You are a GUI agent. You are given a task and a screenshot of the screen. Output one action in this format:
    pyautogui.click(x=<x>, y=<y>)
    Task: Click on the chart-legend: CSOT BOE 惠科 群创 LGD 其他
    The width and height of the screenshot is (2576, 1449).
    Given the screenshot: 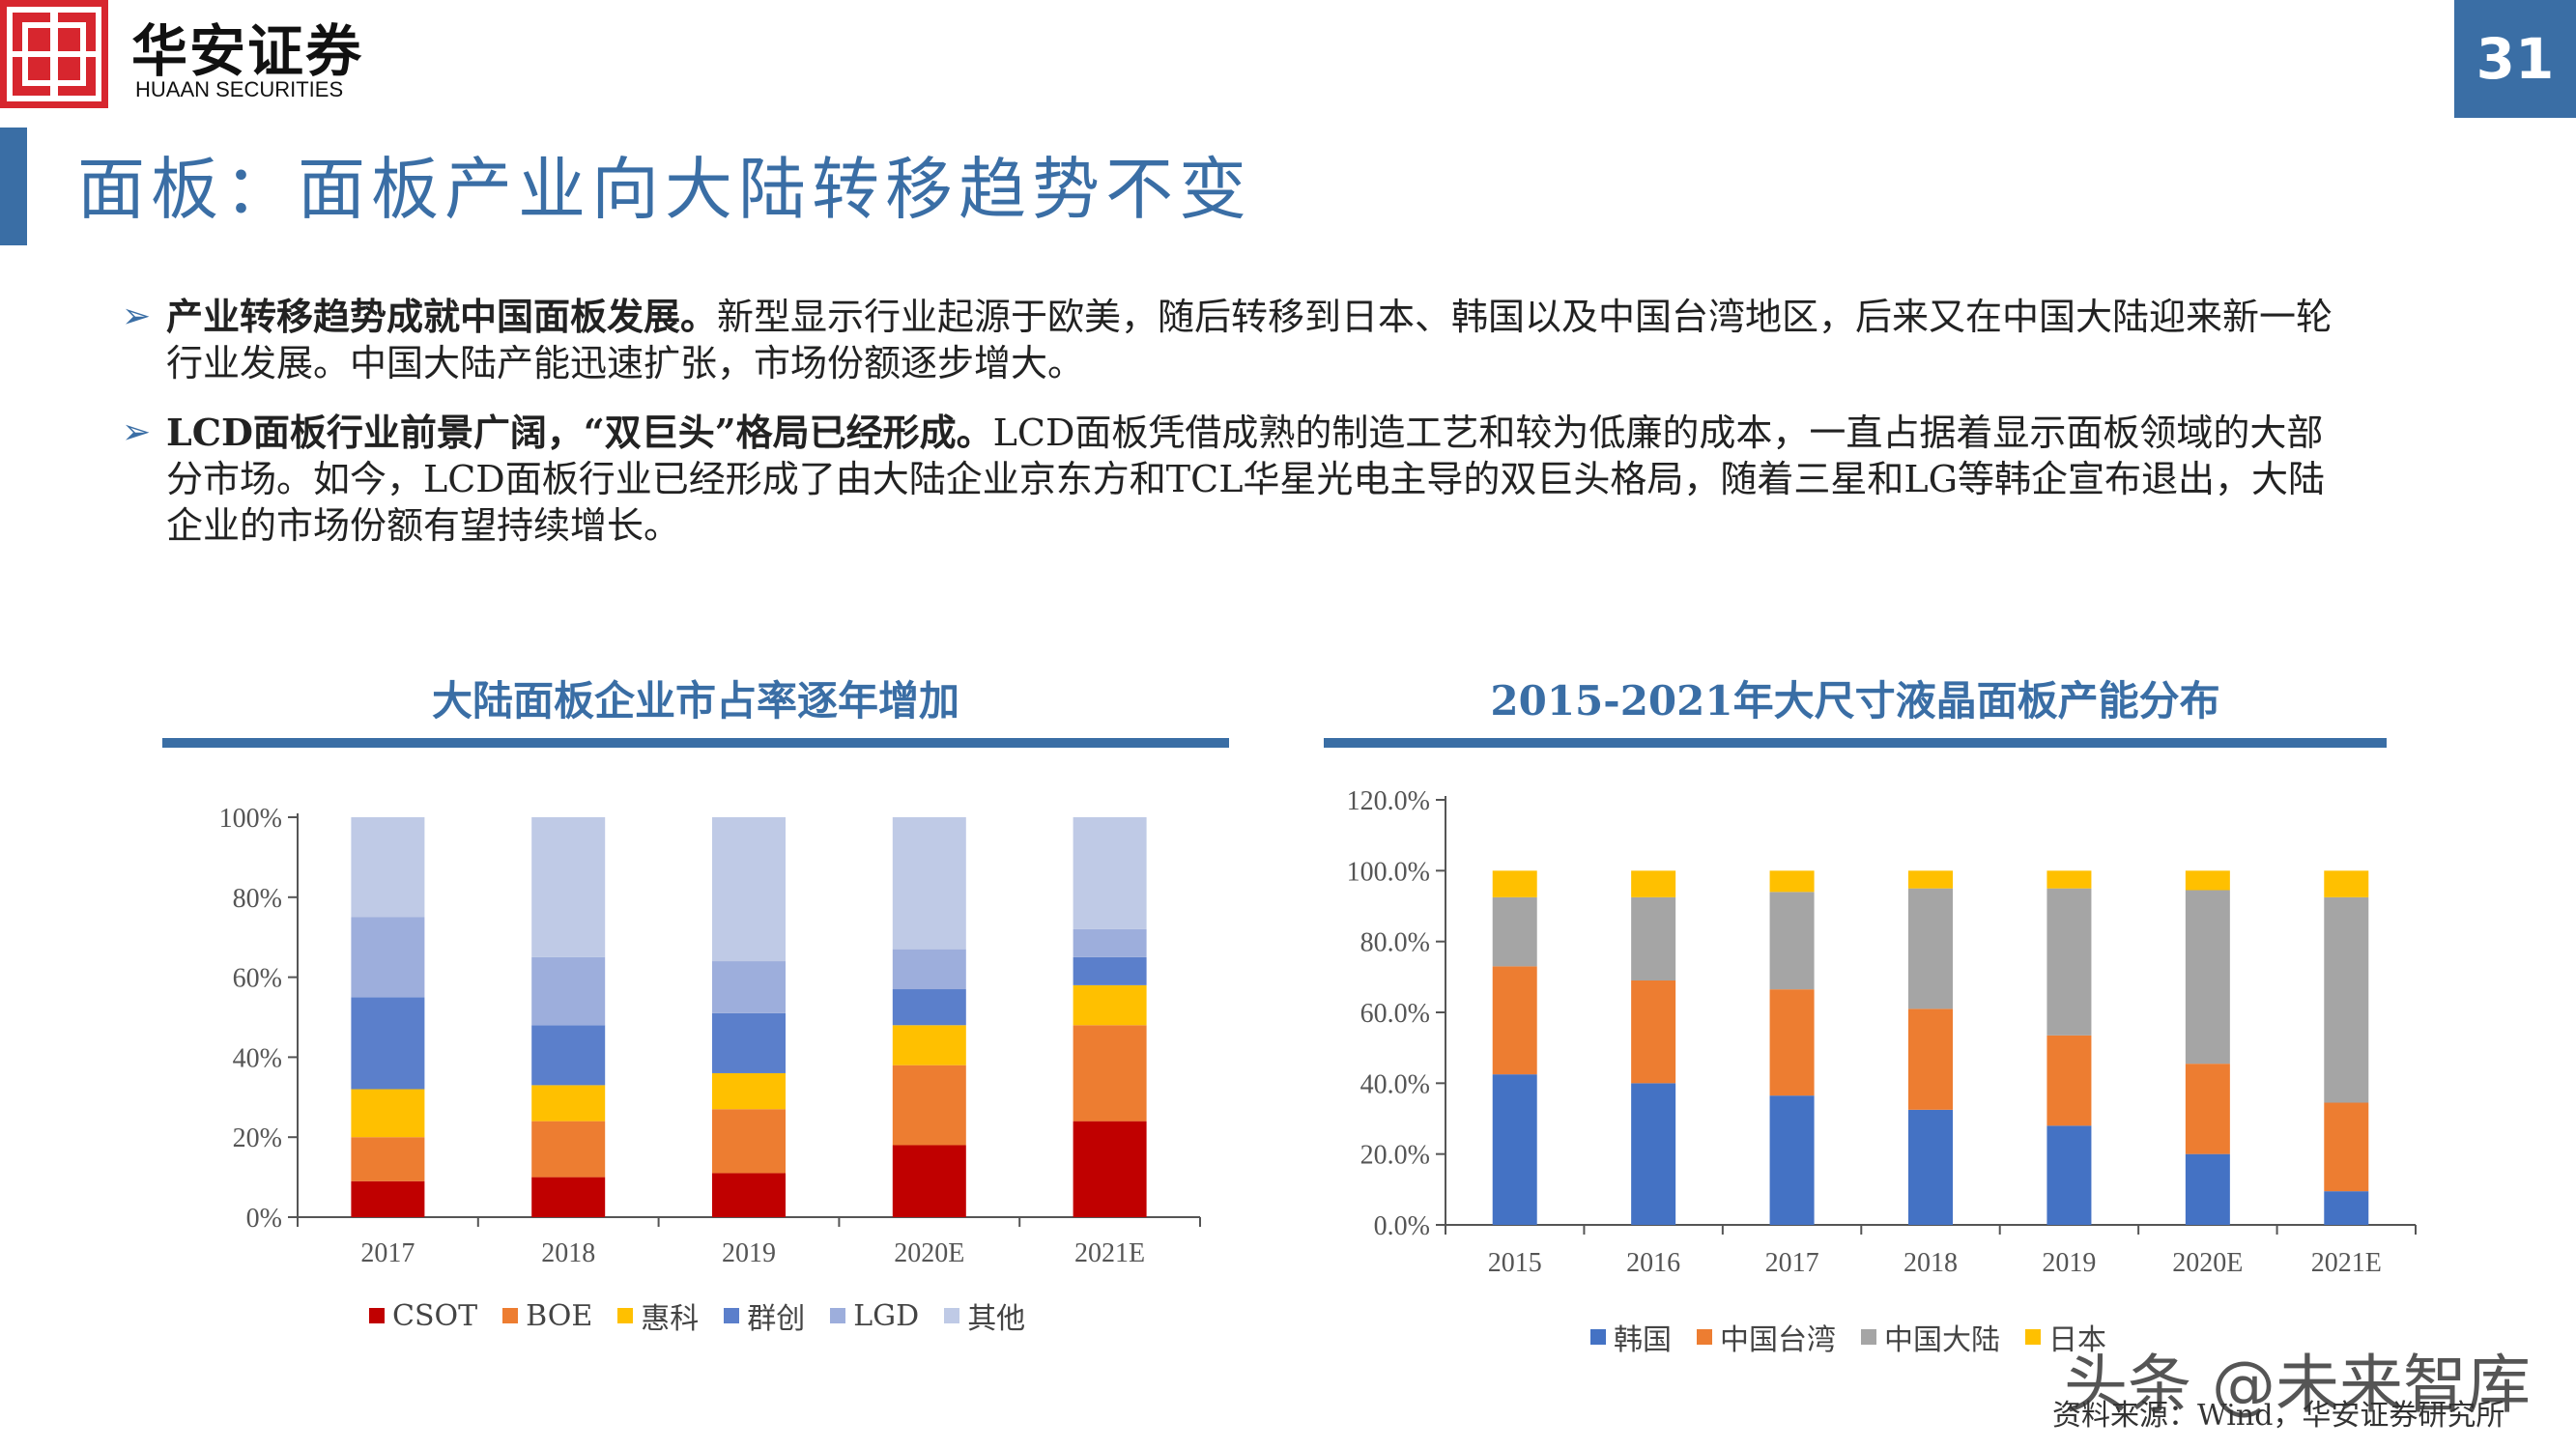 What is the action you would take?
    pyautogui.click(x=697, y=1315)
    